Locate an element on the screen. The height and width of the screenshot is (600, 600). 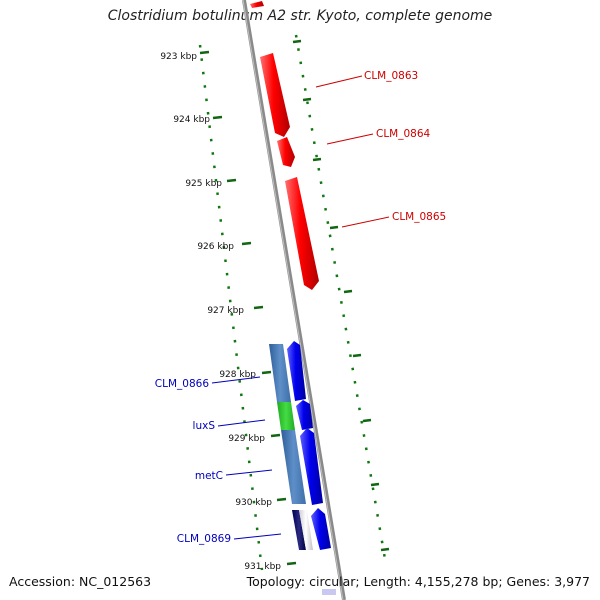
outer-dotted-track is located at coordinates (341, 300).